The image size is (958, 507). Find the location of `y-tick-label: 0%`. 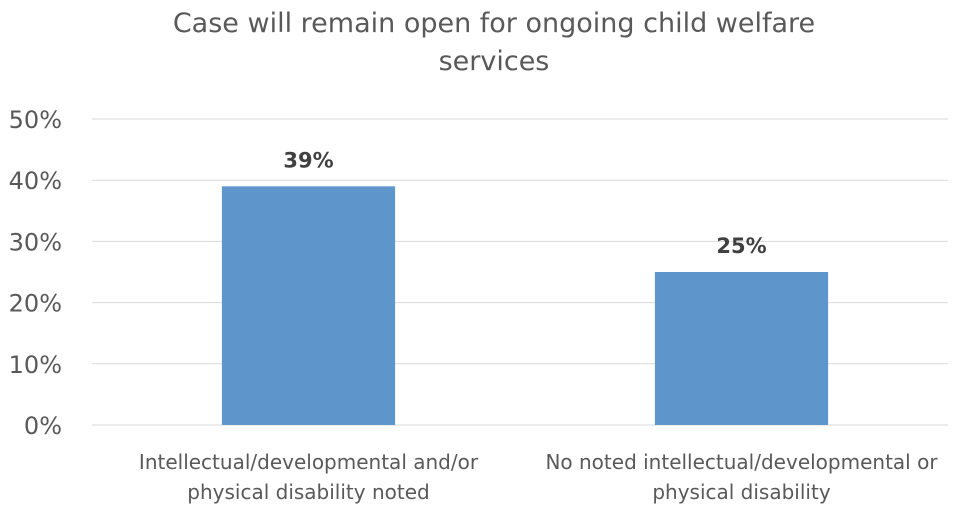

y-tick-label: 0% is located at coordinates (43, 426).